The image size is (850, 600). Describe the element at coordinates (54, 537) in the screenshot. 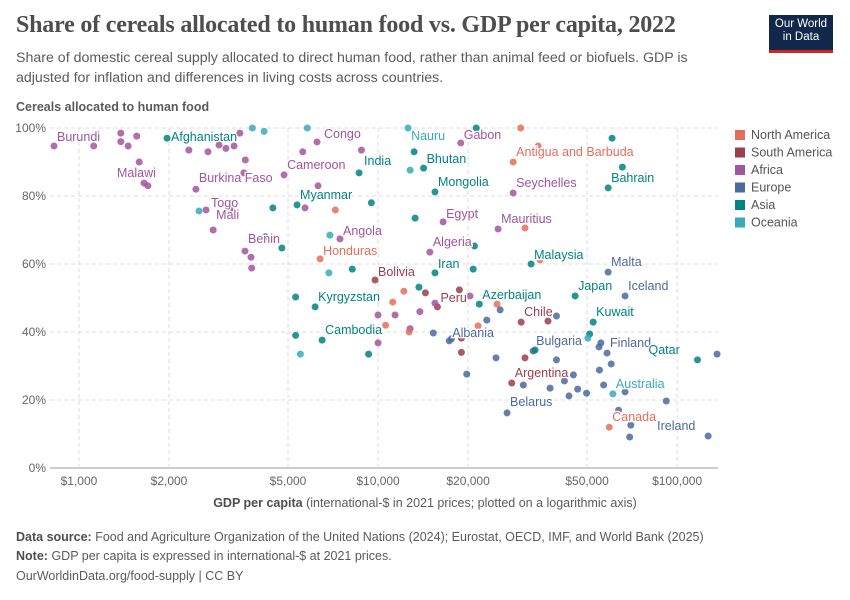

I see `source-label: Data source:` at that location.